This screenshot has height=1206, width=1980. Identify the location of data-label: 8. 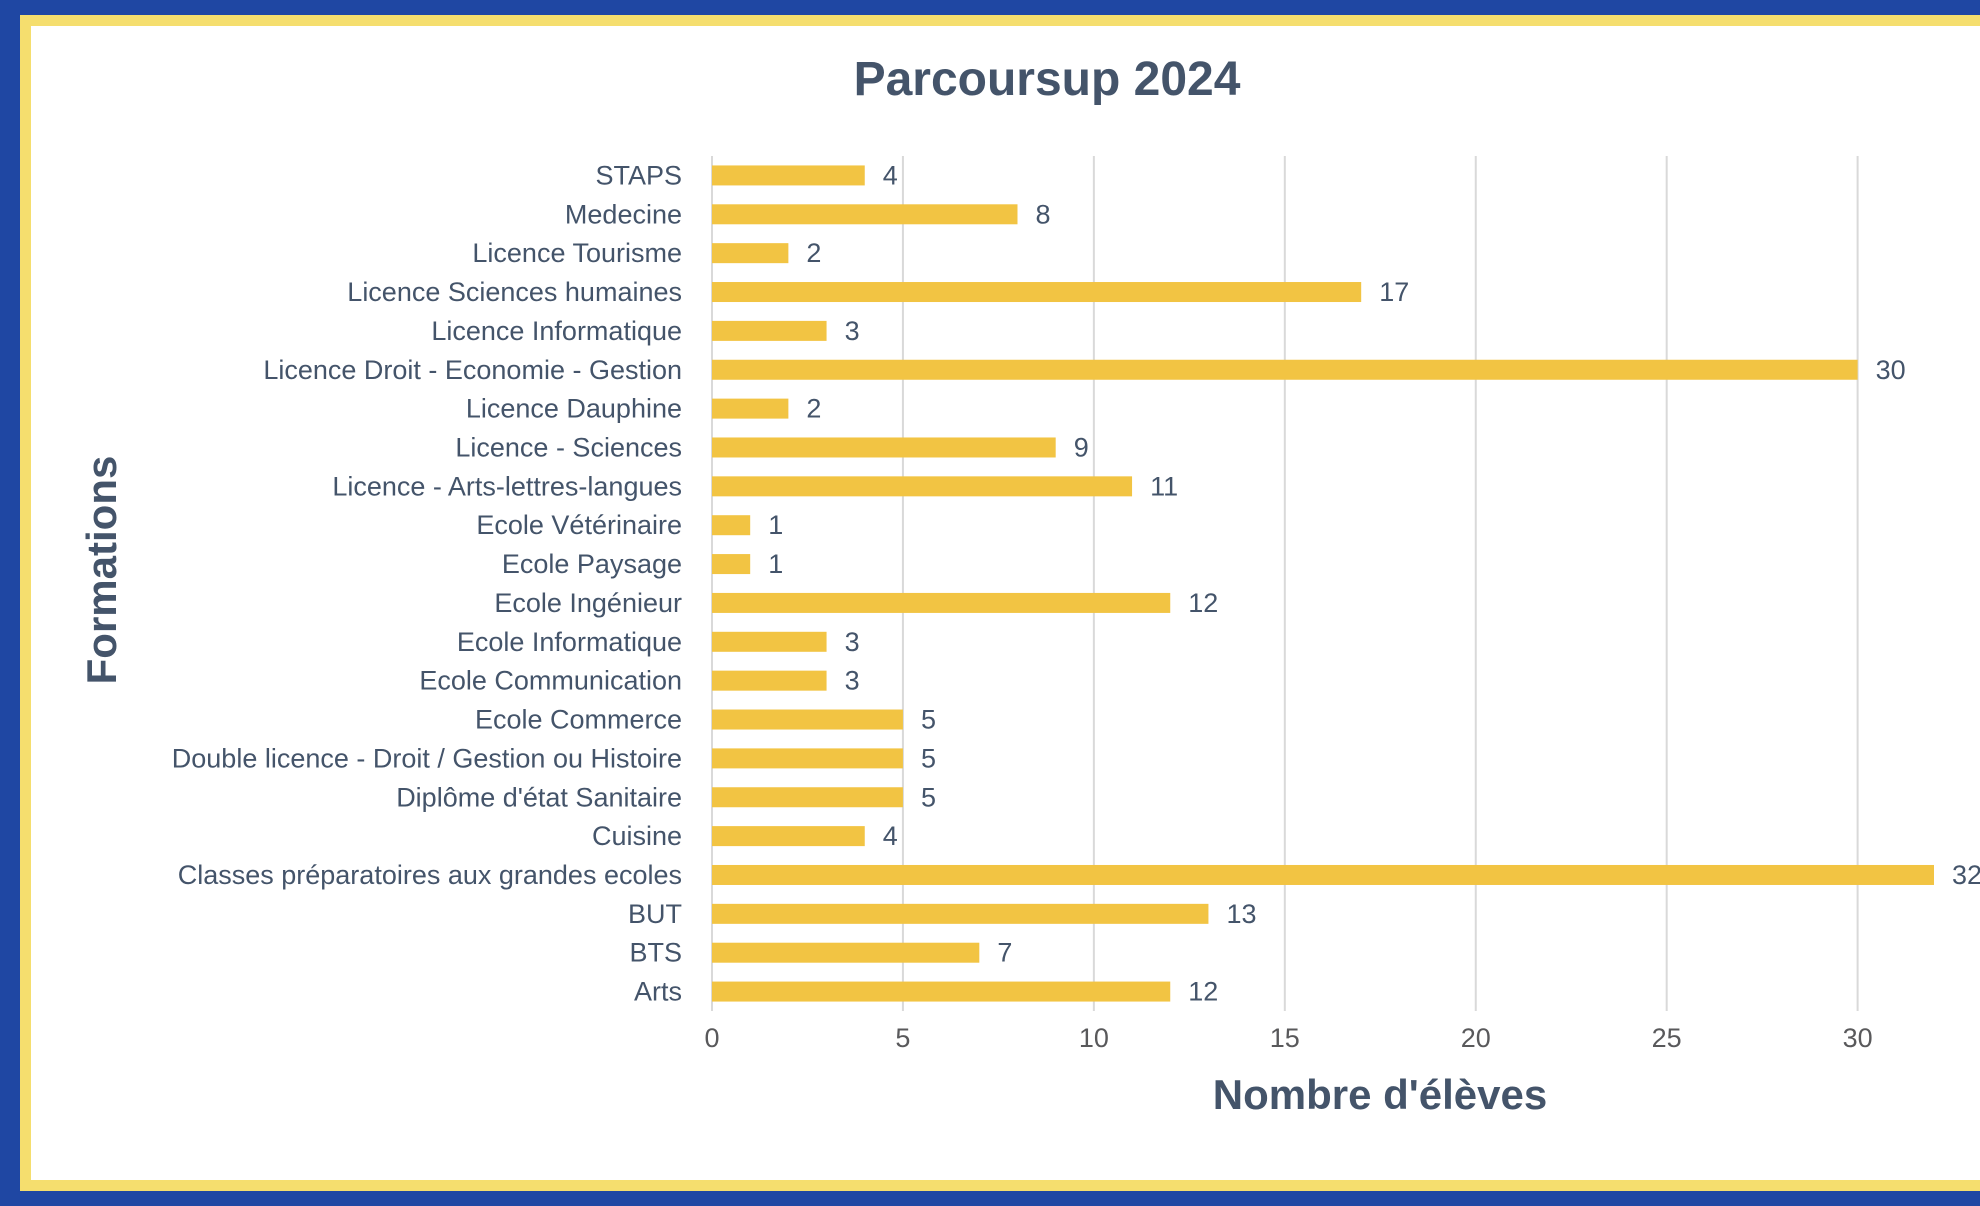
(1043, 214).